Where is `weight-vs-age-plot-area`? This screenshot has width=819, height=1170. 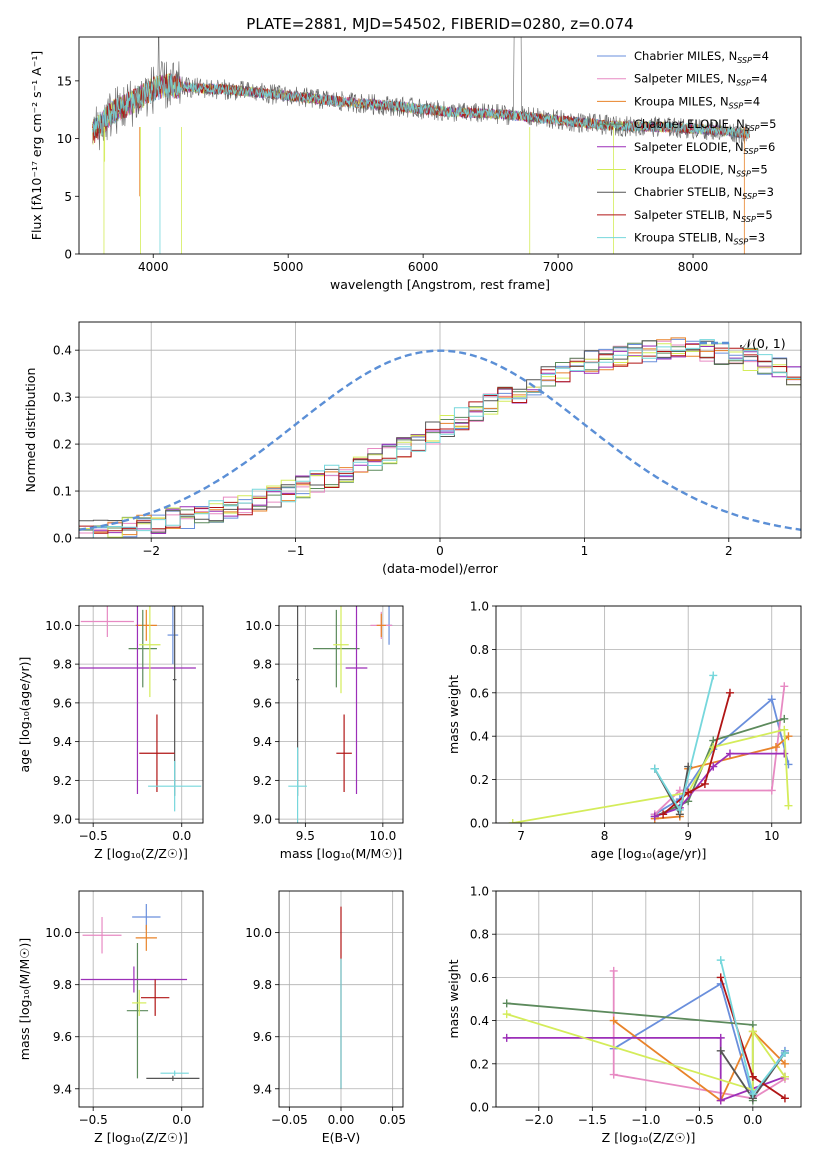
weight-vs-age-plot-area is located at coordinates (650, 747).